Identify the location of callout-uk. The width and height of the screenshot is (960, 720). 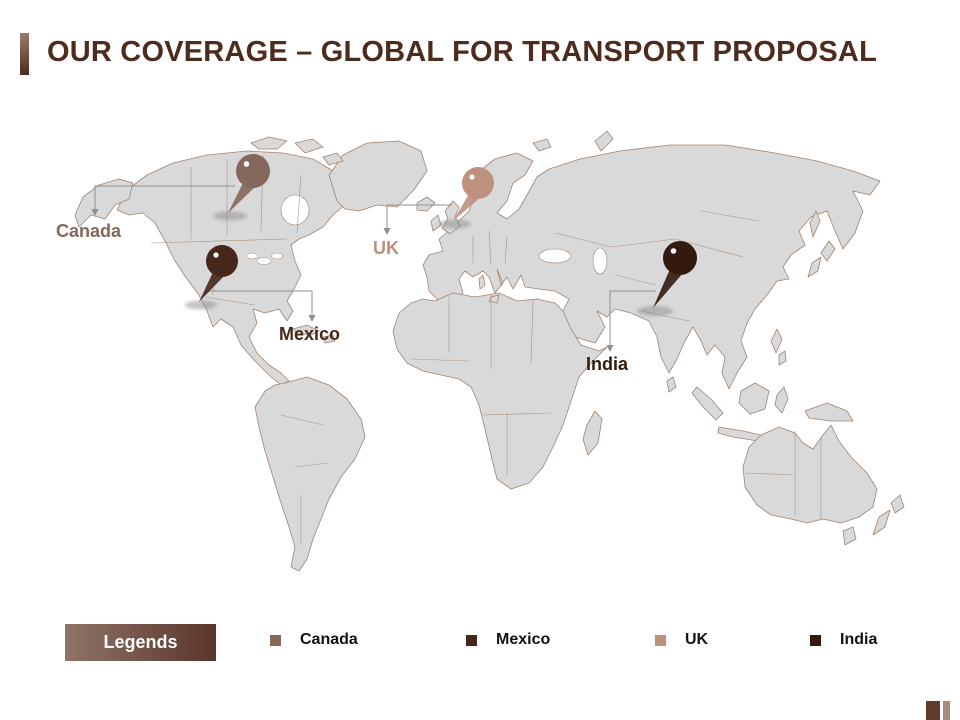
(417, 219).